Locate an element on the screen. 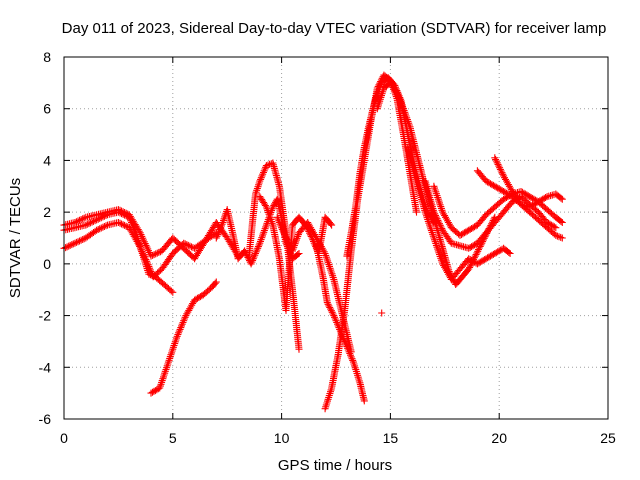 This screenshot has width=640, height=480. series-outlier is located at coordinates (382, 313).